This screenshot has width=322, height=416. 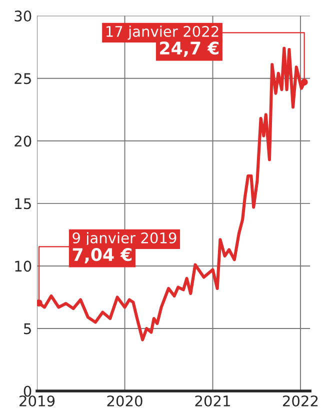 I want to click on y-tick-label: 20, so click(x=23, y=141).